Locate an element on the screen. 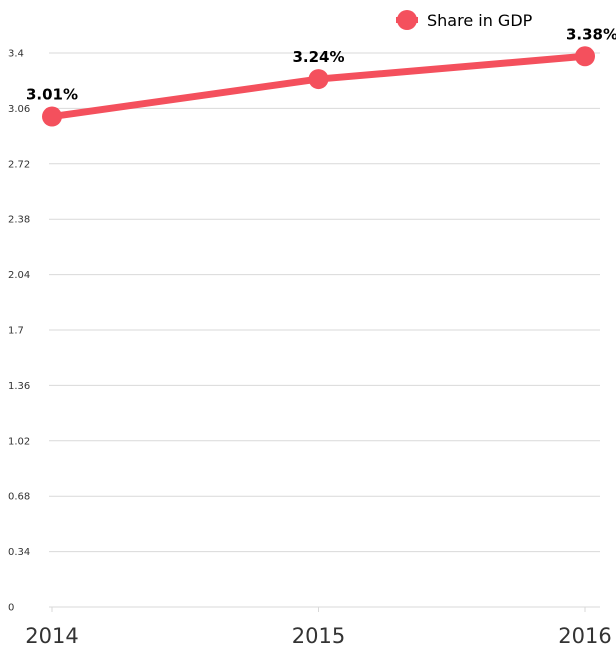 The width and height of the screenshot is (616, 650). y-tick-label: 0.34 is located at coordinates (19, 552).